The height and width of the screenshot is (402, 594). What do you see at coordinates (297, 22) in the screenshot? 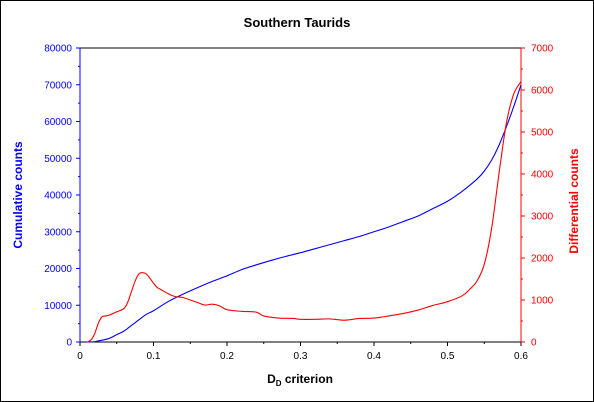
I see `chart-title: Southern Taurids` at bounding box center [297, 22].